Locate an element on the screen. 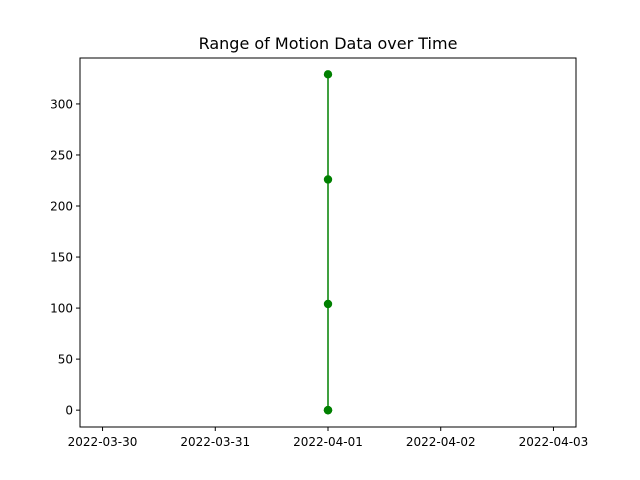  y-tick-label: 0 is located at coordinates (69, 411).